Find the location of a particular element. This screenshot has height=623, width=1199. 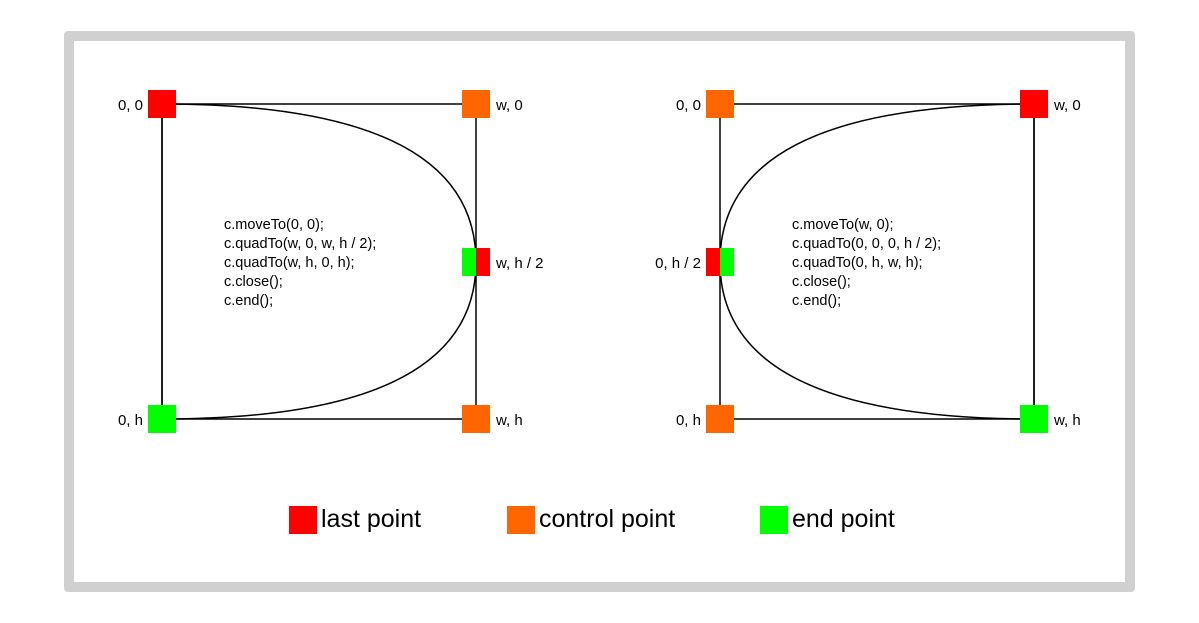

left-code-line: c.end(); is located at coordinates (248, 301).